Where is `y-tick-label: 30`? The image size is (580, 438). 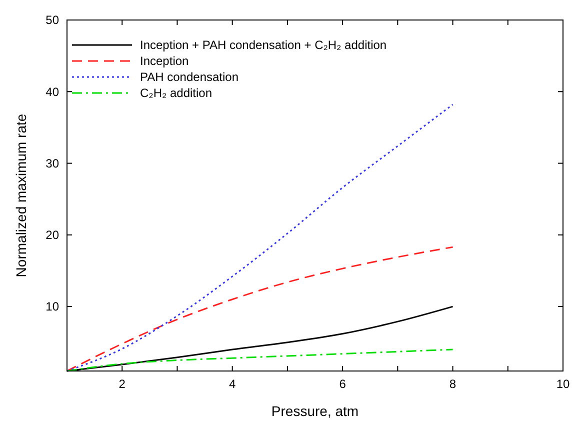 y-tick-label: 30 is located at coordinates (53, 163).